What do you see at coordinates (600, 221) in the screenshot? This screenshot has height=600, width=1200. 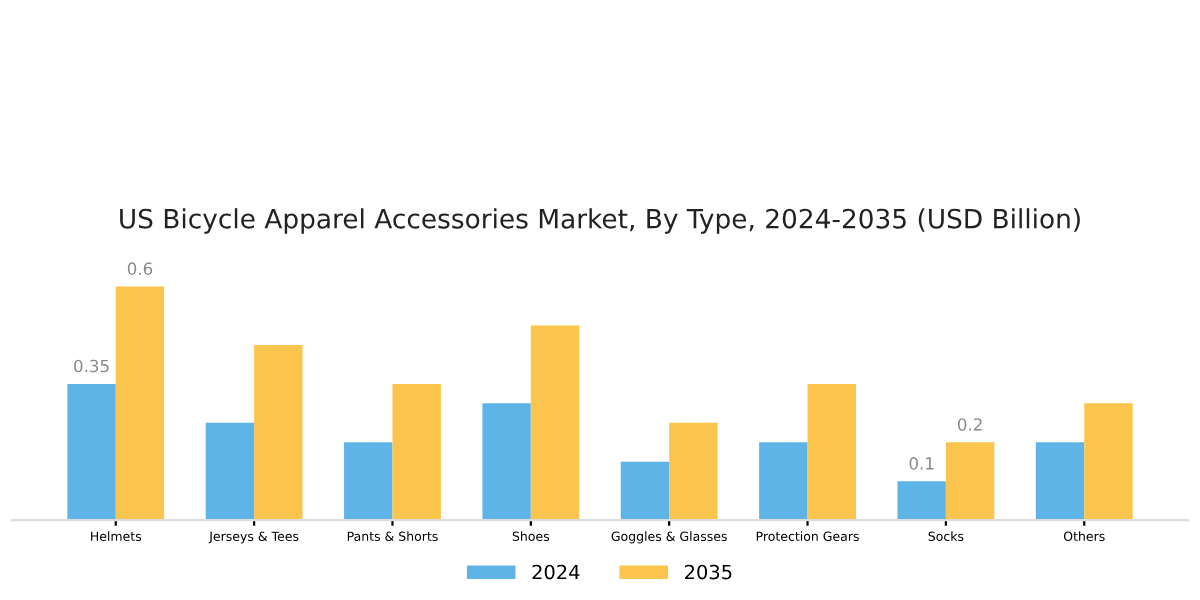 I see `chart-title: US Bicycle Apparel Accessories Market, By Type, 2024-2035 (USD Billion)` at bounding box center [600, 221].